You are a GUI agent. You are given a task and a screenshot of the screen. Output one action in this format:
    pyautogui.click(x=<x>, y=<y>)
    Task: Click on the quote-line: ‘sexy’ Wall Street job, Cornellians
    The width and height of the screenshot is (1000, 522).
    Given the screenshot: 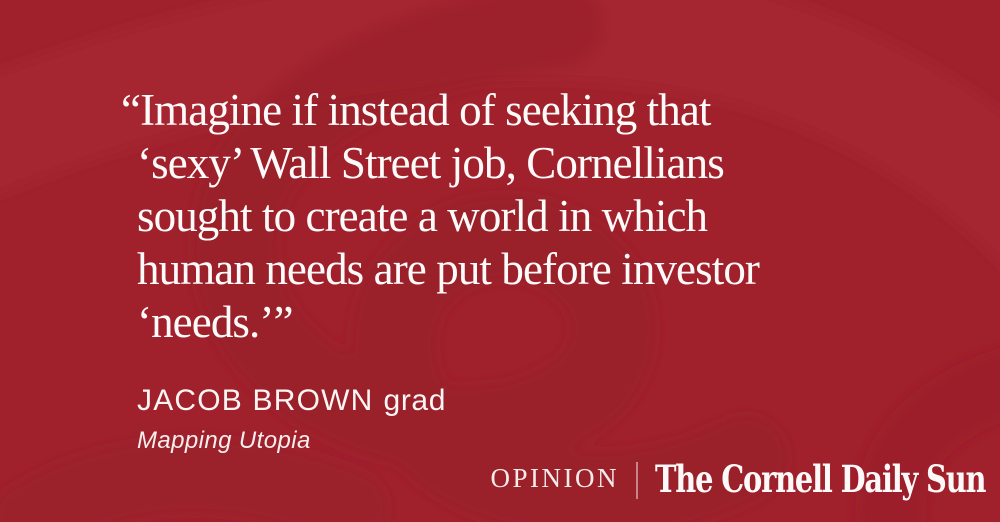 What is the action you would take?
    pyautogui.click(x=431, y=163)
    